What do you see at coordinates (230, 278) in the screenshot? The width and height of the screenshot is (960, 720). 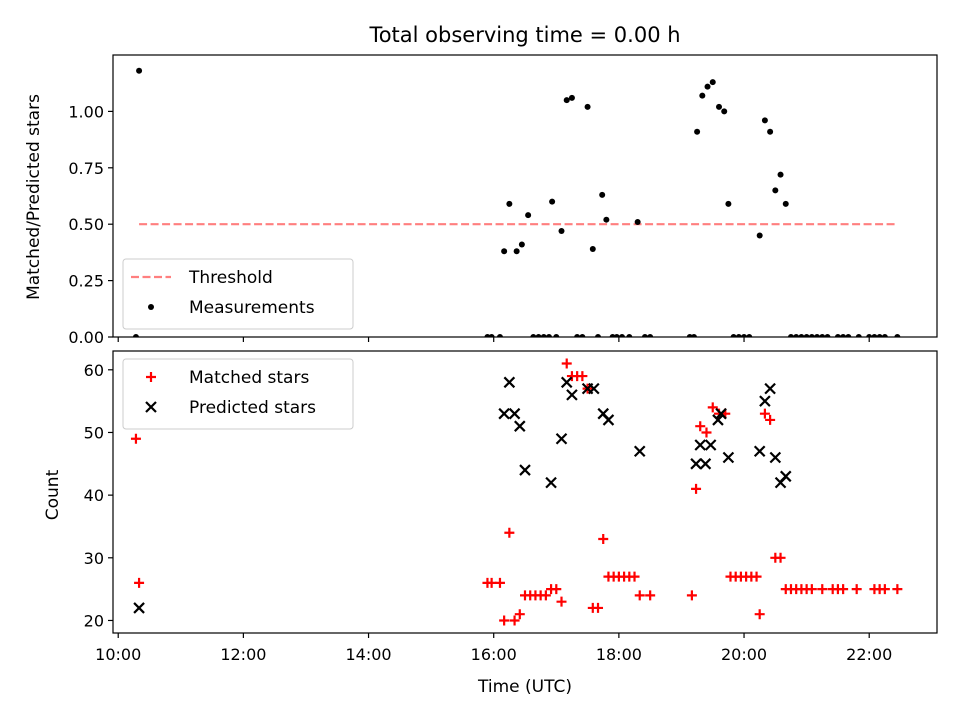 I see `legend-label: Threshold` at bounding box center [230, 278].